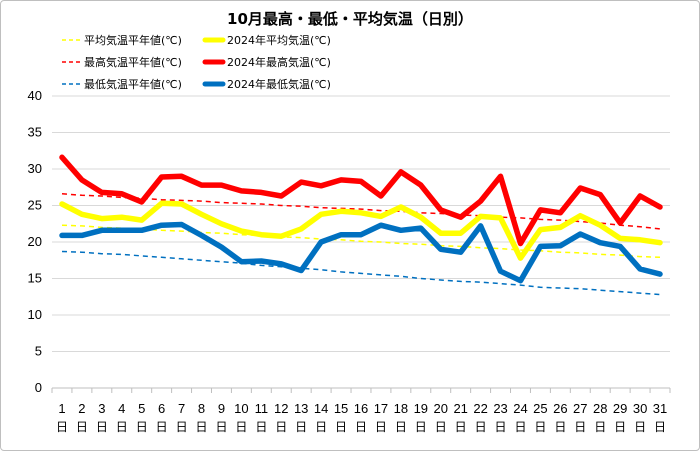 This screenshot has width=700, height=451. I want to click on x-tick-label: 15, so click(341, 408).